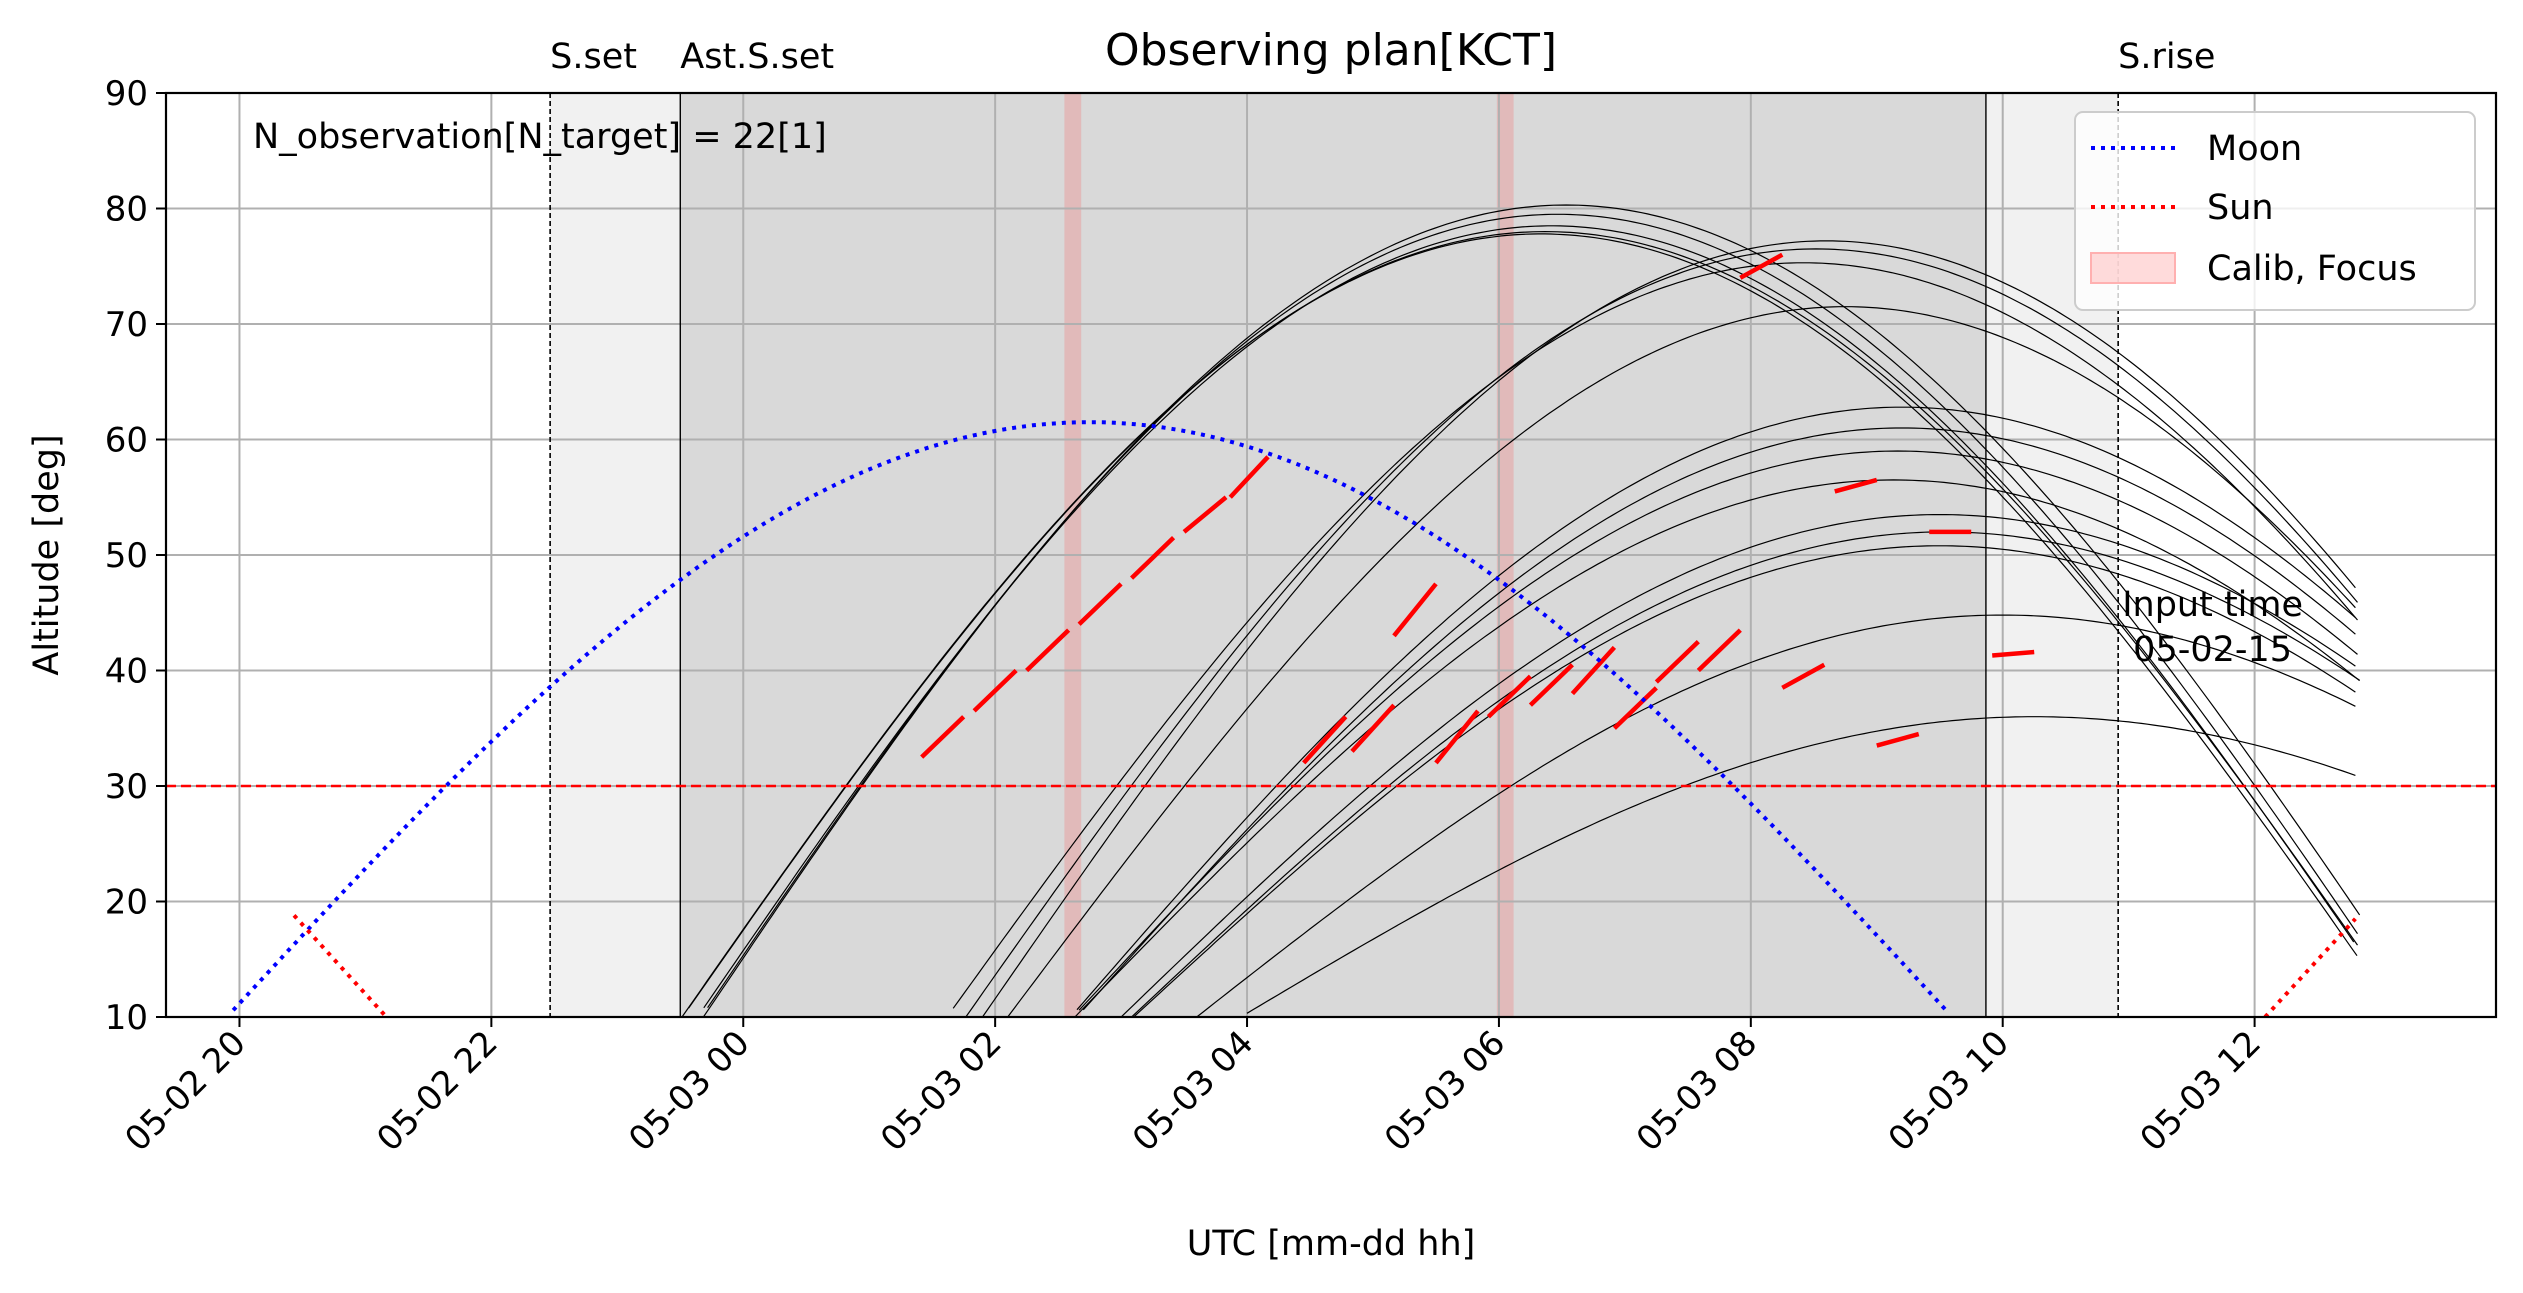 The image size is (2523, 1293). What do you see at coordinates (437, 1091) in the screenshot?
I see `x-tick-label: 05-02 22` at bounding box center [437, 1091].